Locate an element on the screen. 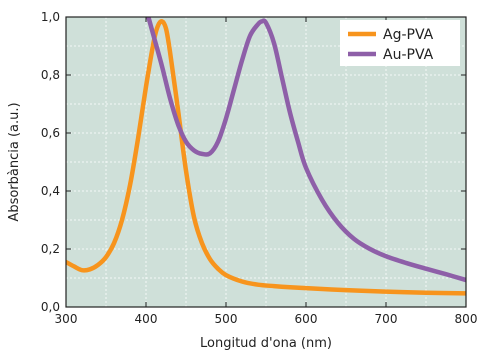  y-tick-label: 0,6 is located at coordinates (50, 133).